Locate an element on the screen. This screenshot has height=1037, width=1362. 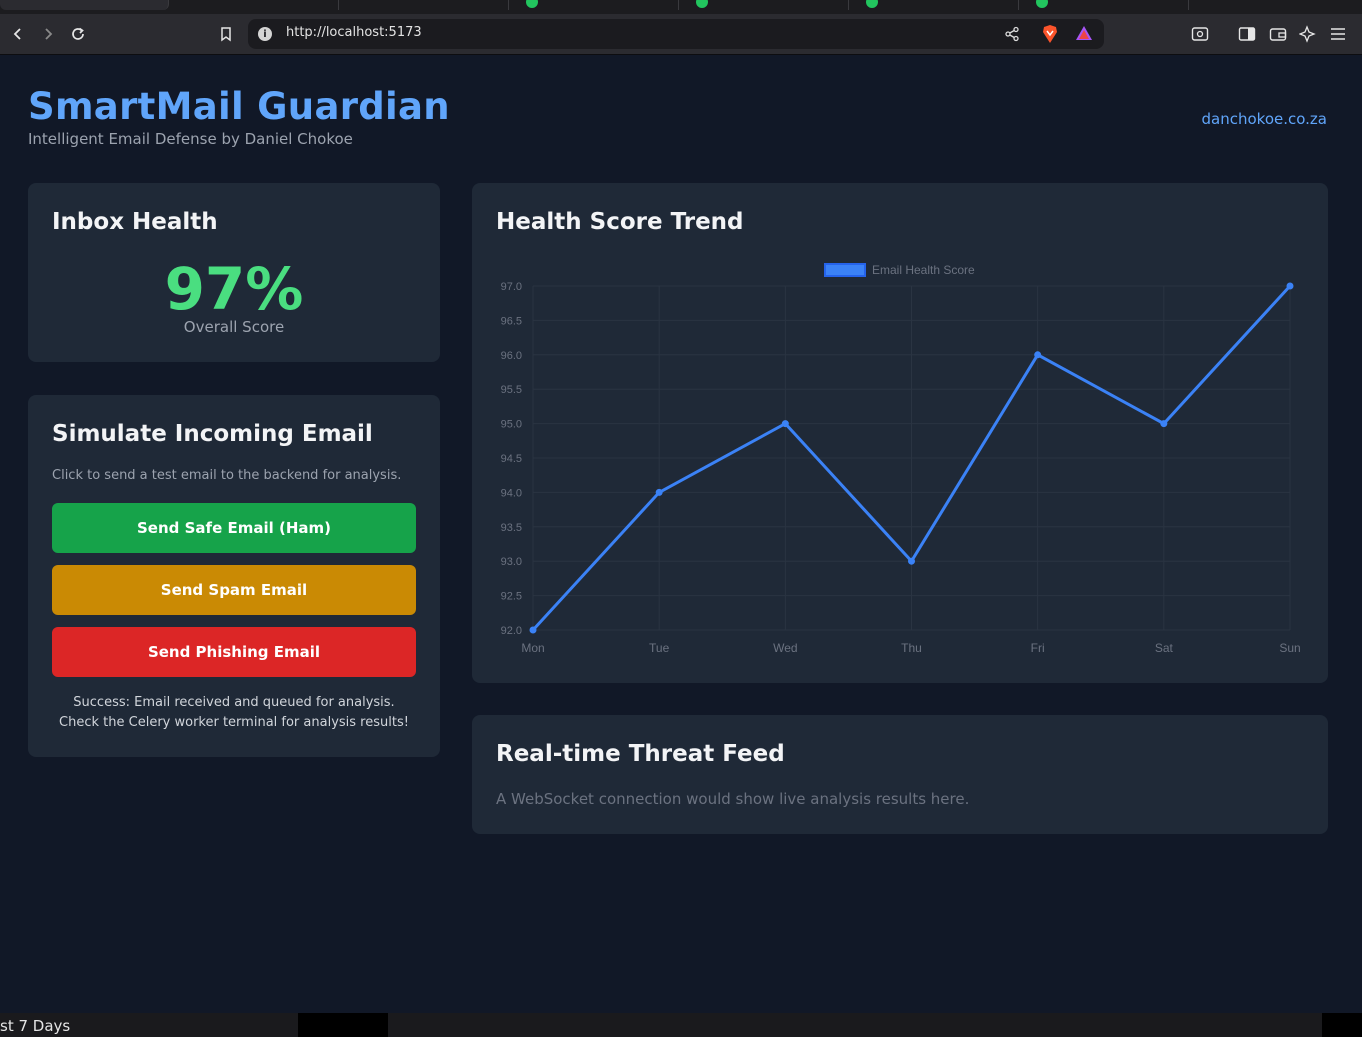
x-tick-label: Sun is located at coordinates (1289, 648).